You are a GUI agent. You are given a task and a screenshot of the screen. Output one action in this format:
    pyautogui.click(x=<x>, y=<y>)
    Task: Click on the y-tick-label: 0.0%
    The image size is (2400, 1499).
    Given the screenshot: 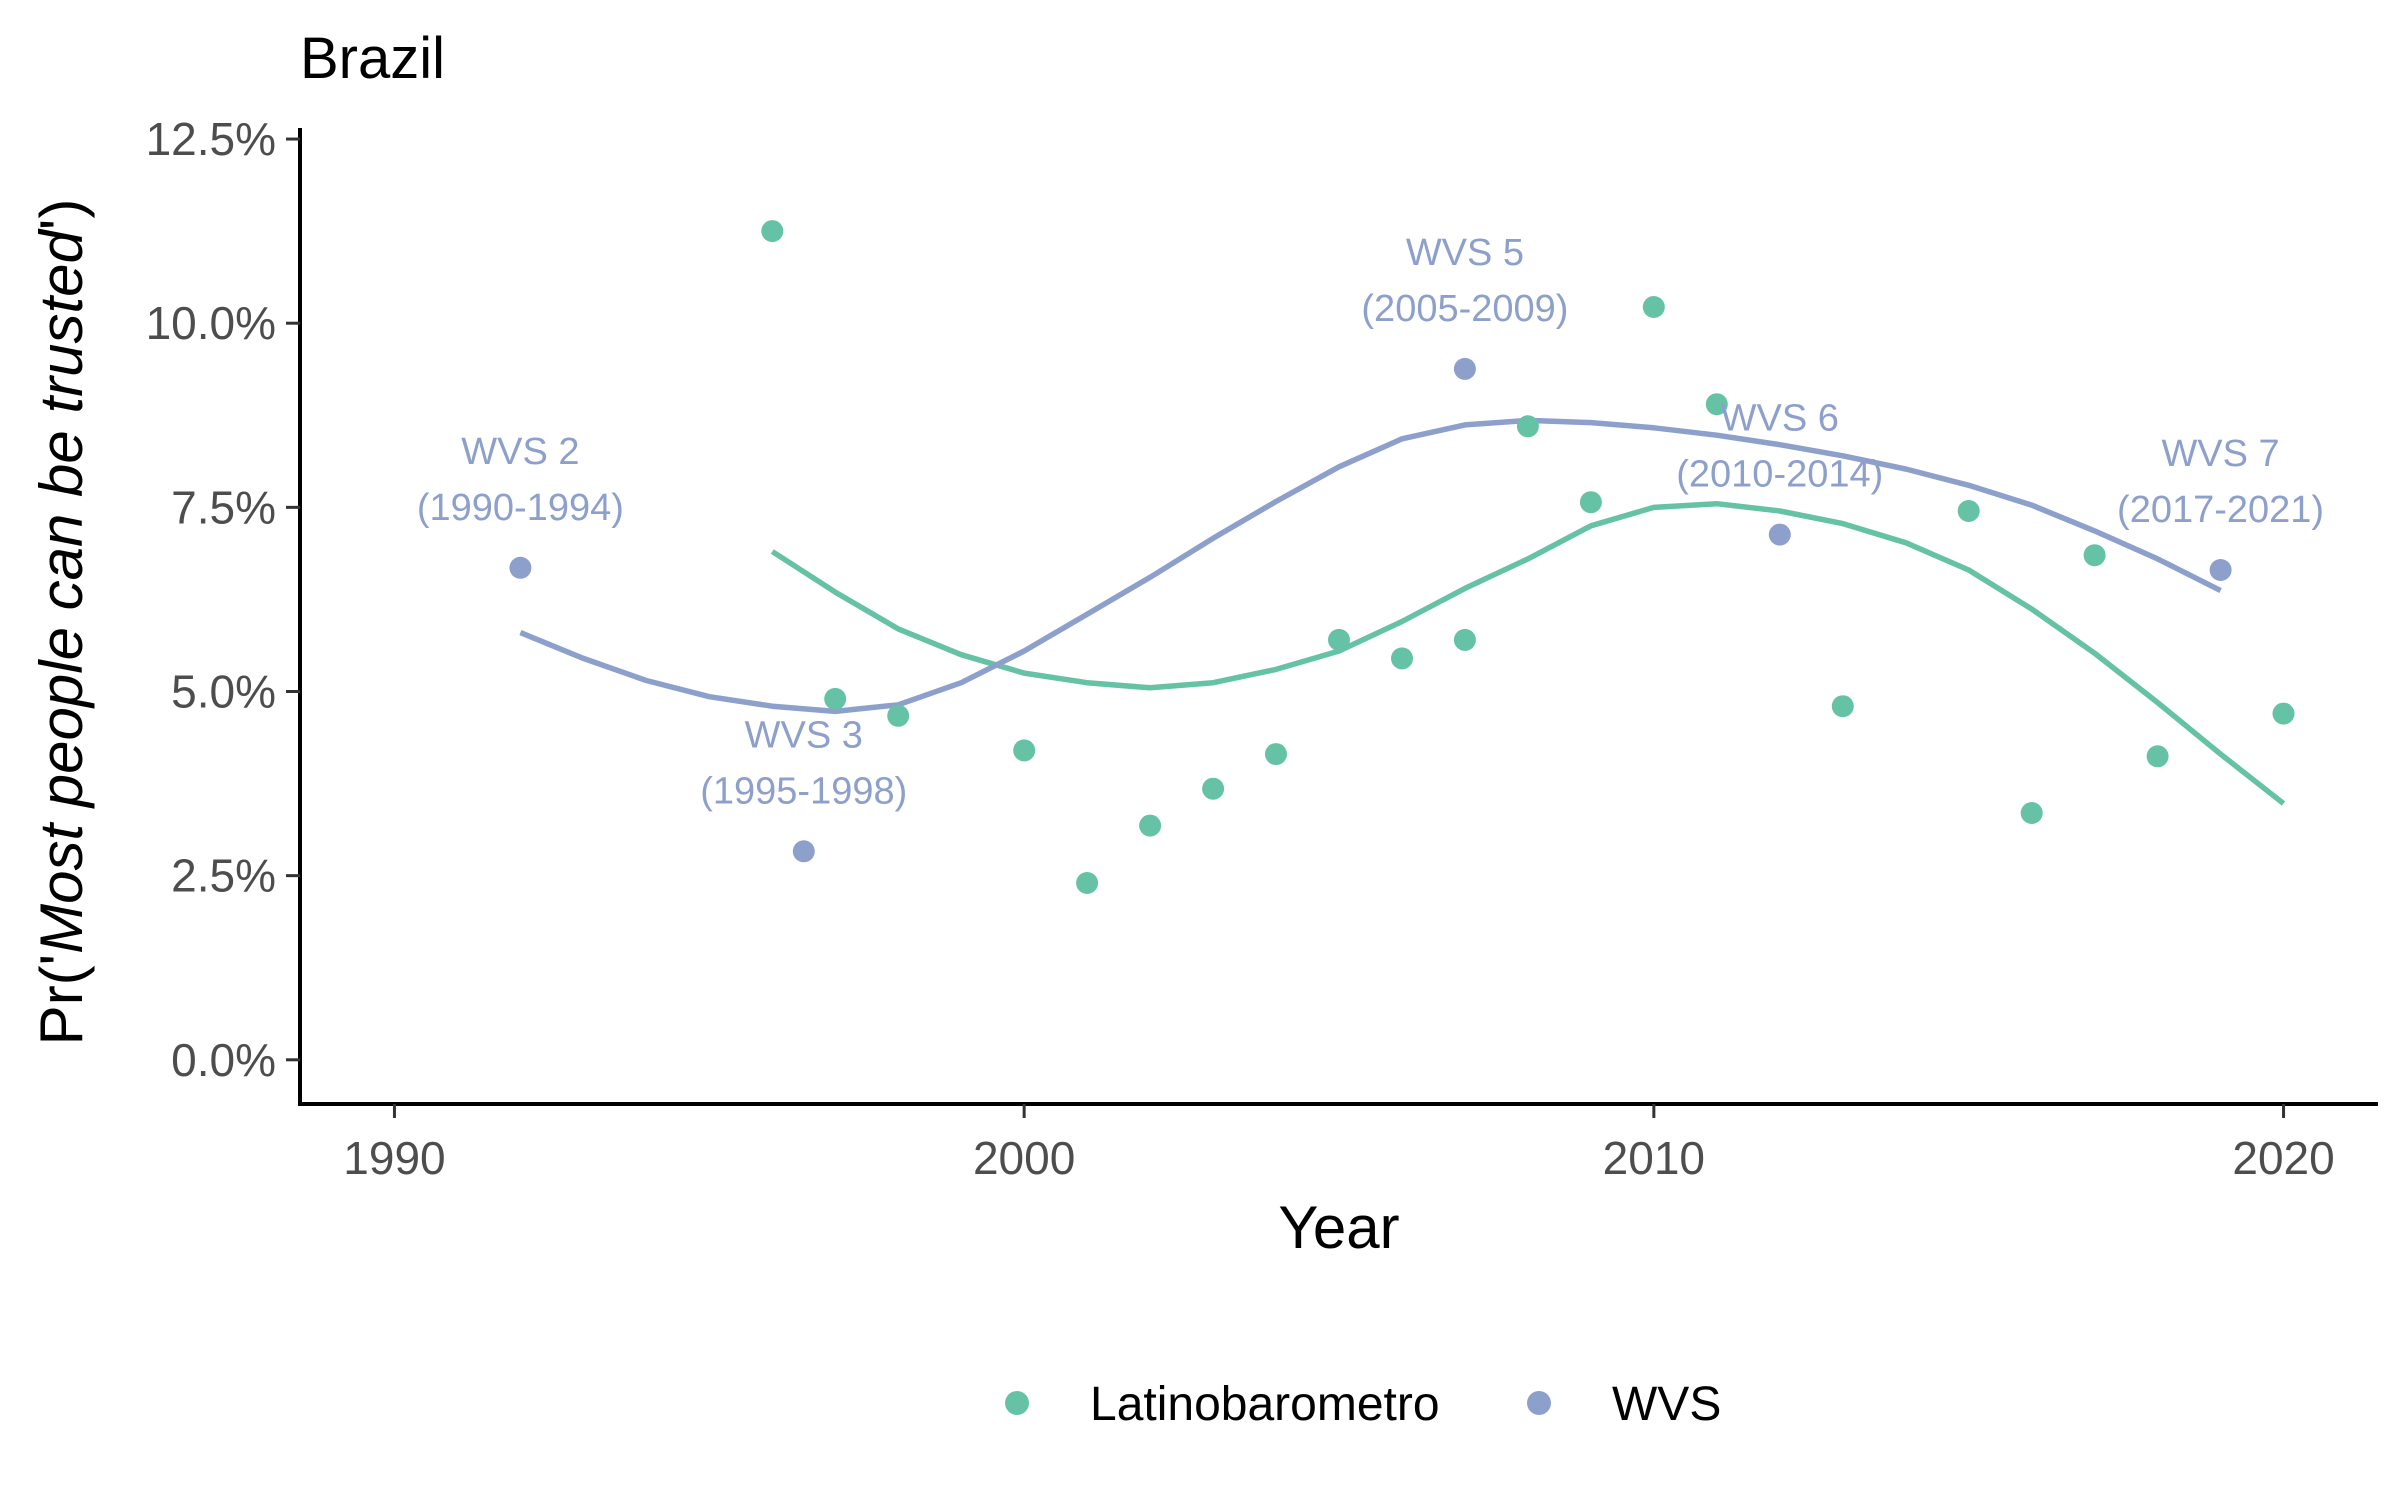 What is the action you would take?
    pyautogui.click(x=223, y=1060)
    